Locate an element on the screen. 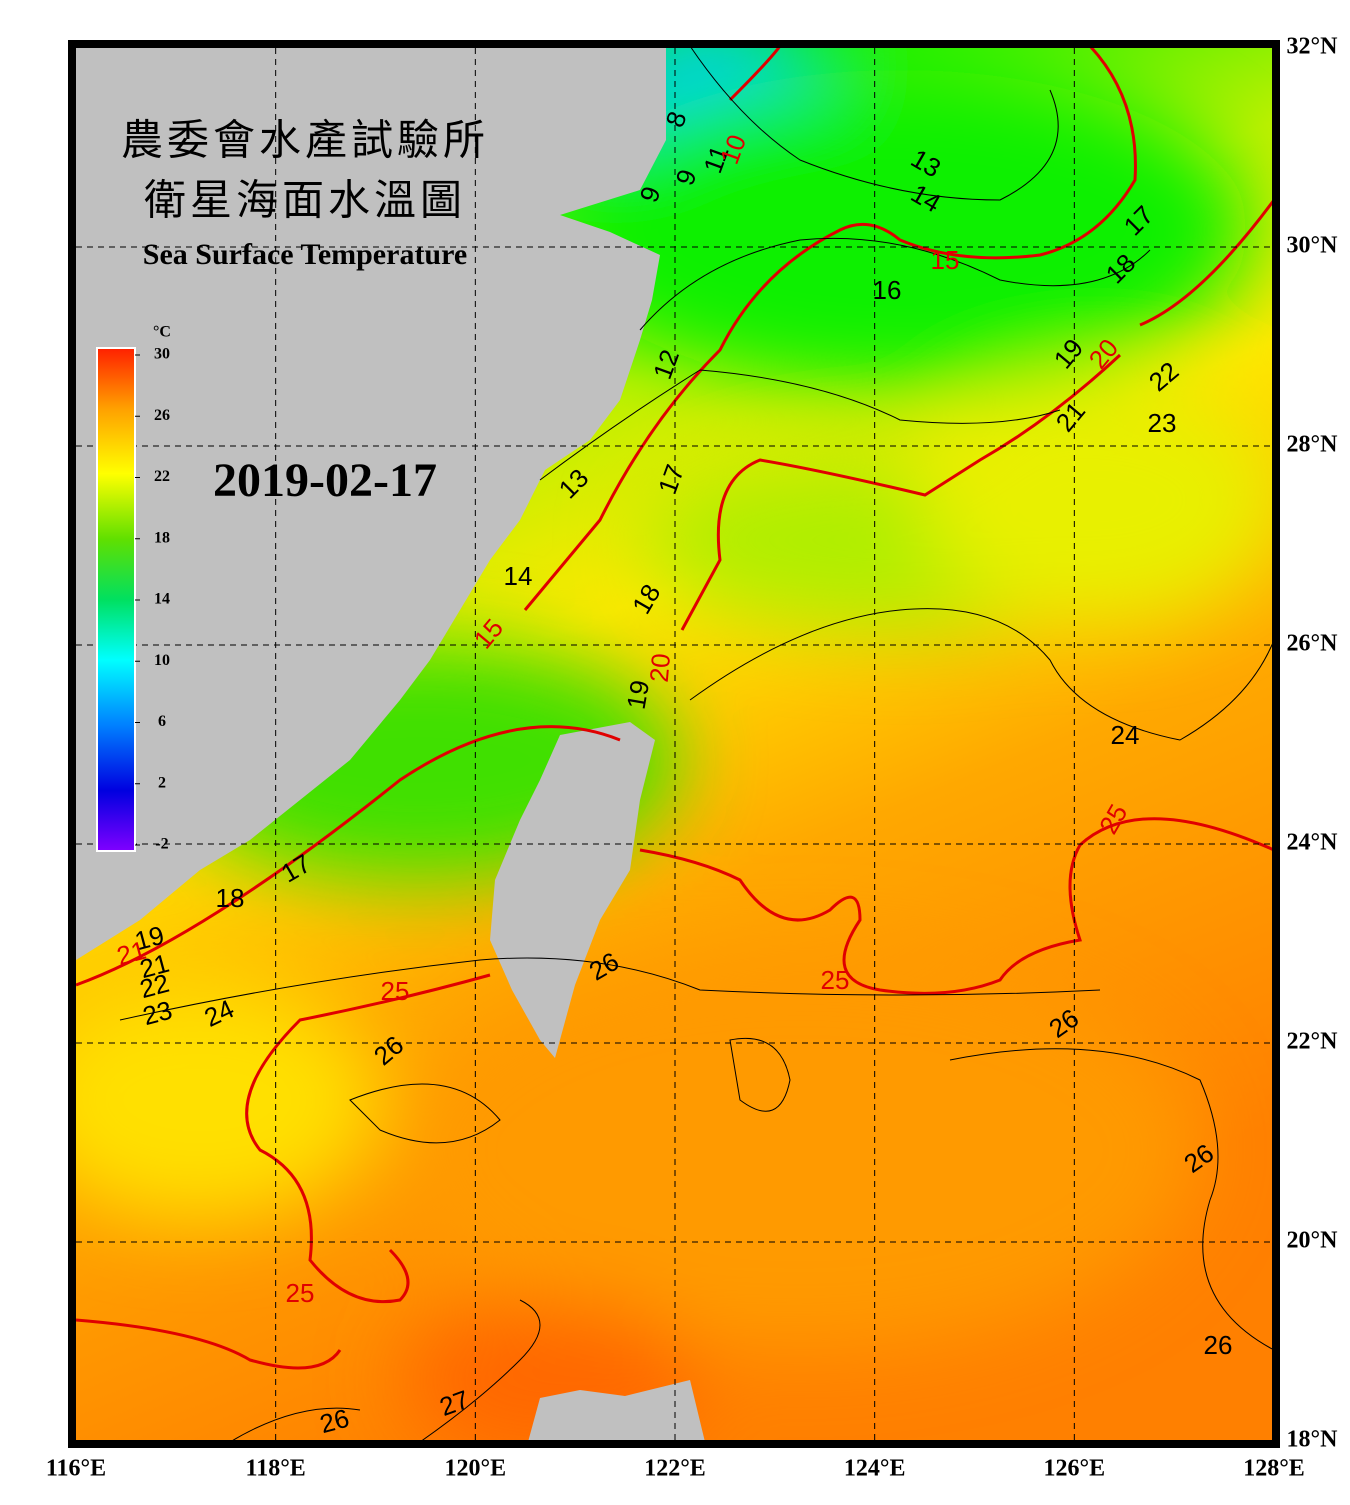 The width and height of the screenshot is (1350, 1505). colorbar-tick-label: 2 is located at coordinates (162, 782).